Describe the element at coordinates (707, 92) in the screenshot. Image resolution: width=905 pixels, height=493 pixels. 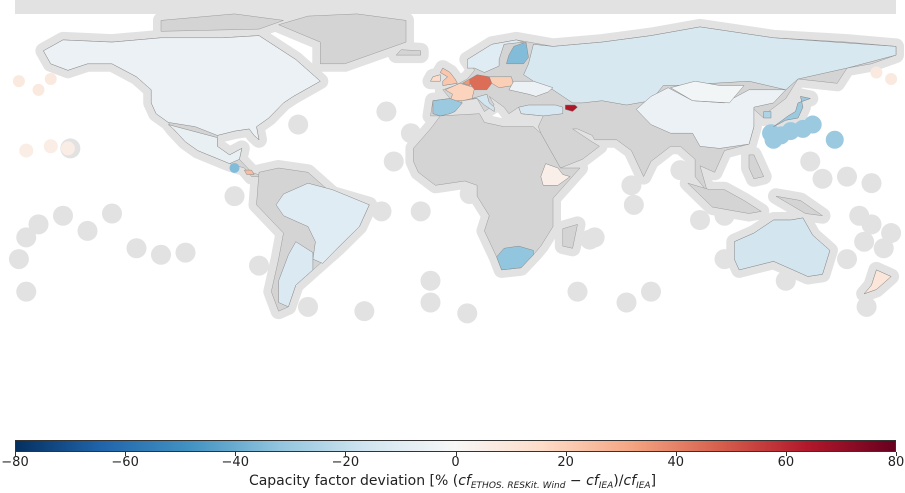
I see `region-mongolia` at that location.